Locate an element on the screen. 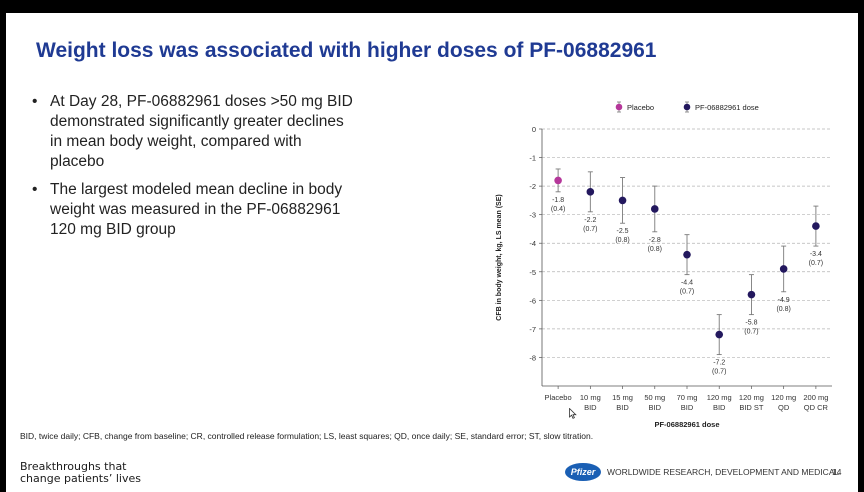 The width and height of the screenshot is (864, 492). y-tick-label: -1 is located at coordinates (532, 158).